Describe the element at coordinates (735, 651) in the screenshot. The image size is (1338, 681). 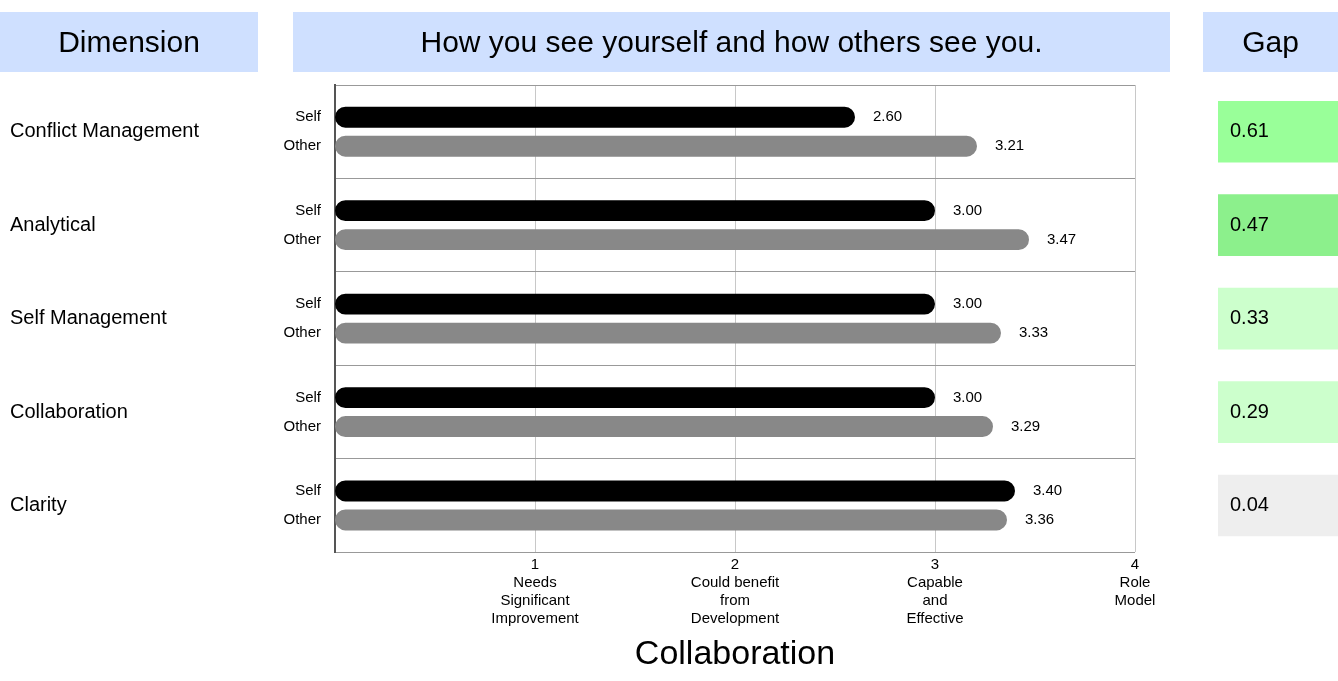
I see `x-axis-title: Collaboration` at that location.